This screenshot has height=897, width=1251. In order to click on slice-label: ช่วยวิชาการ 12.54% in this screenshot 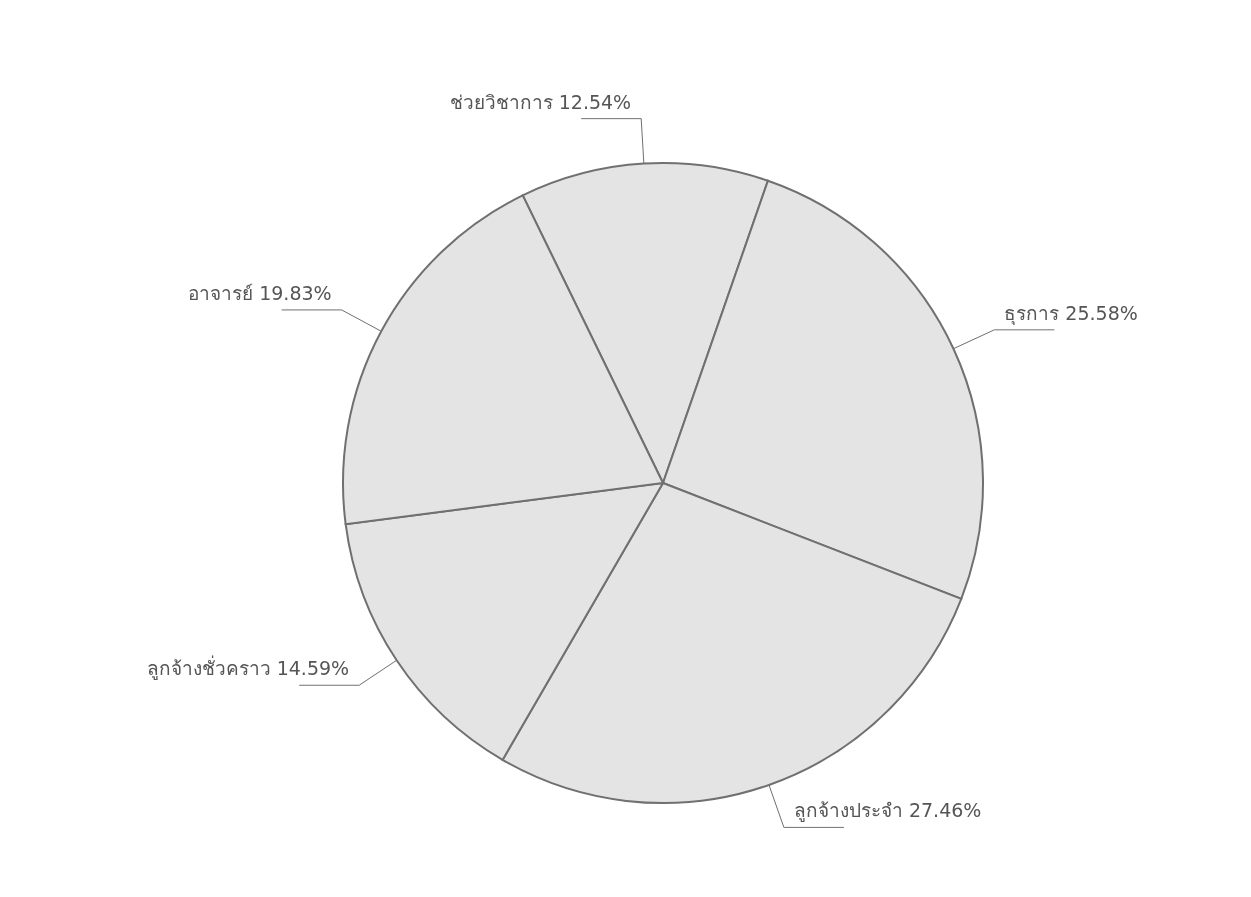, I will do `click(540, 101)`.